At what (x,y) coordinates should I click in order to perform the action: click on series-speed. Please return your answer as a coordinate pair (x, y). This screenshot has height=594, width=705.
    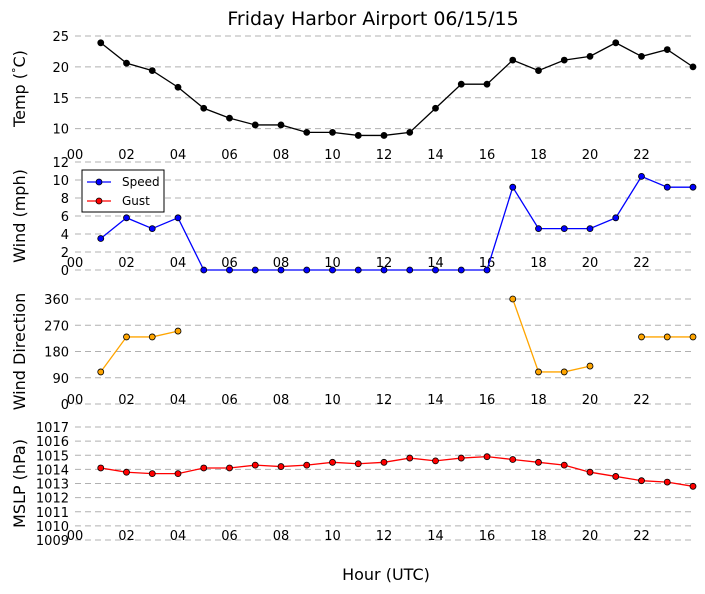
    Looking at the image, I should click on (397, 223).